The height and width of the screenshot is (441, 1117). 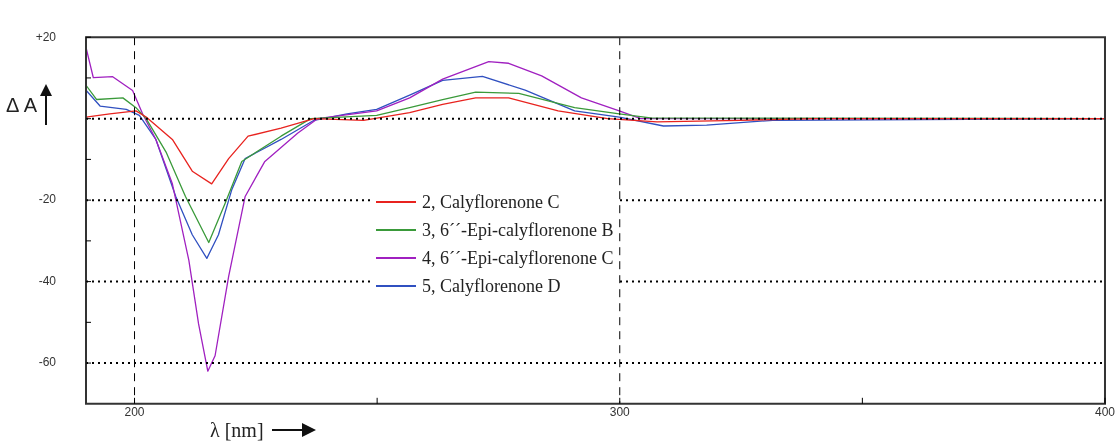 What do you see at coordinates (22, 105) in the screenshot?
I see `y-axis-title: Δ A` at bounding box center [22, 105].